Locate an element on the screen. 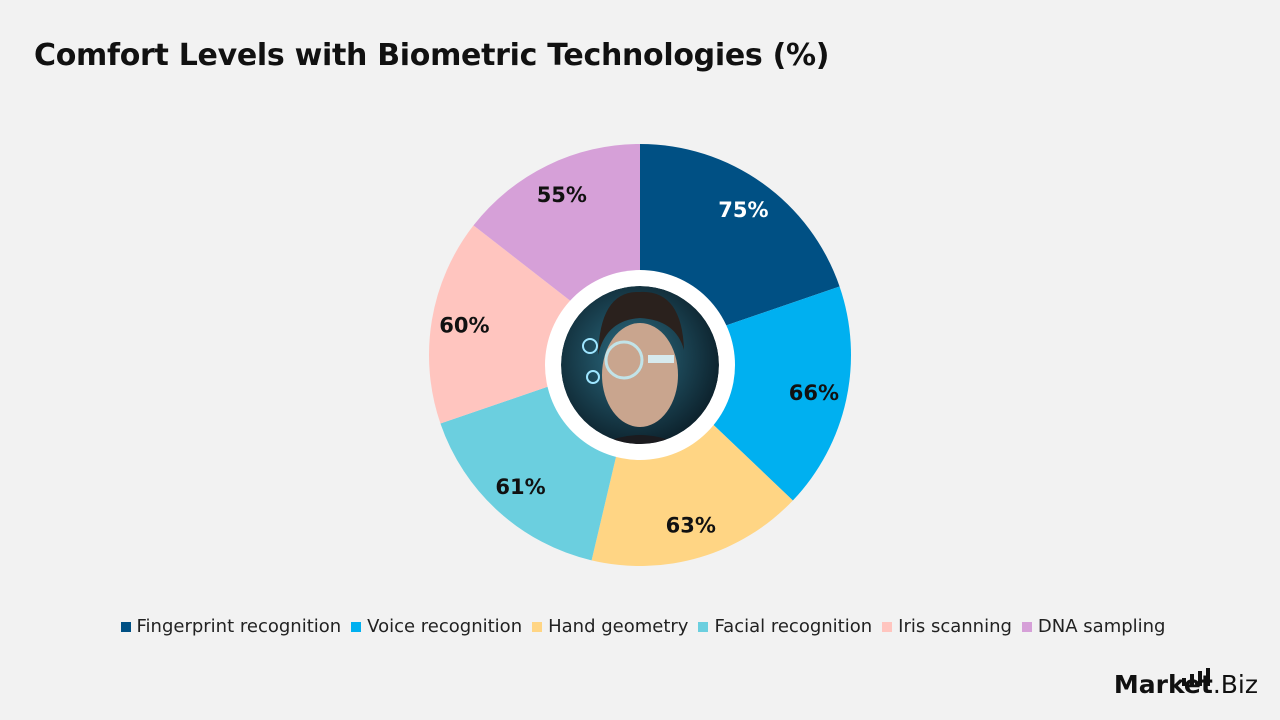 The width and height of the screenshot is (1280, 720). legend-item: Fingerprint recognition is located at coordinates (231, 626).